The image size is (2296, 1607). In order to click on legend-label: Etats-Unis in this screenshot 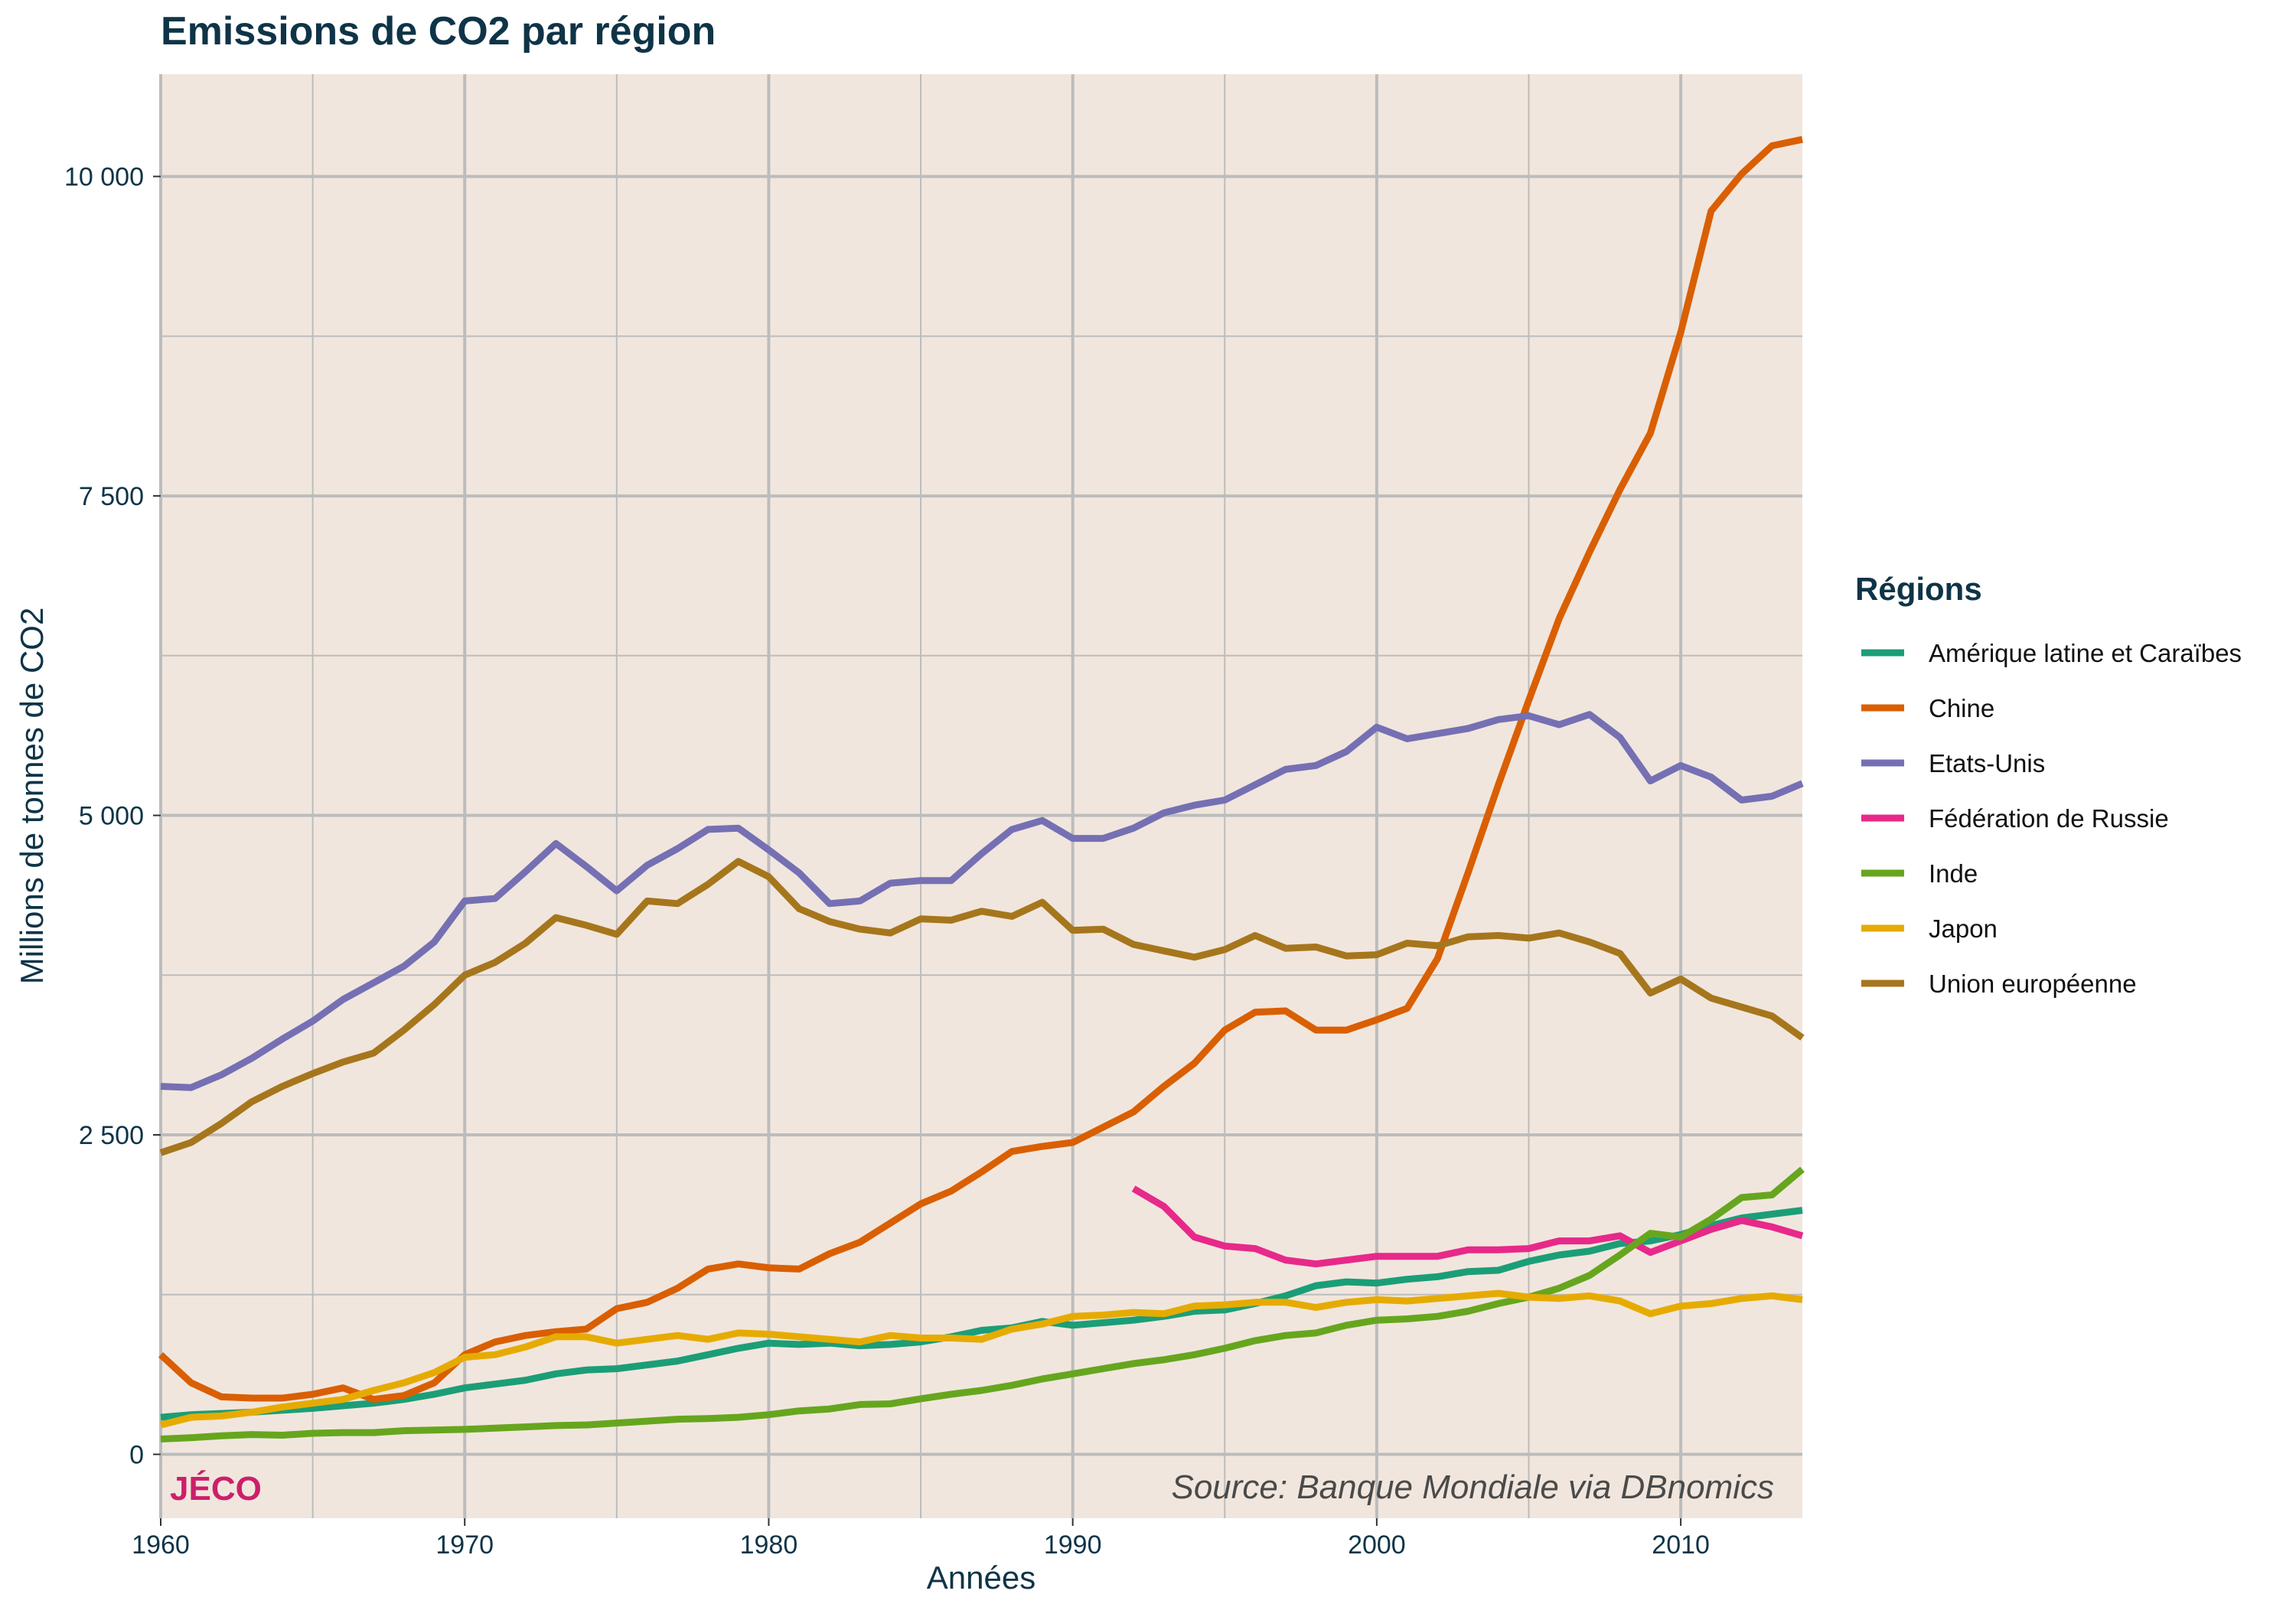, I will do `click(1987, 763)`.